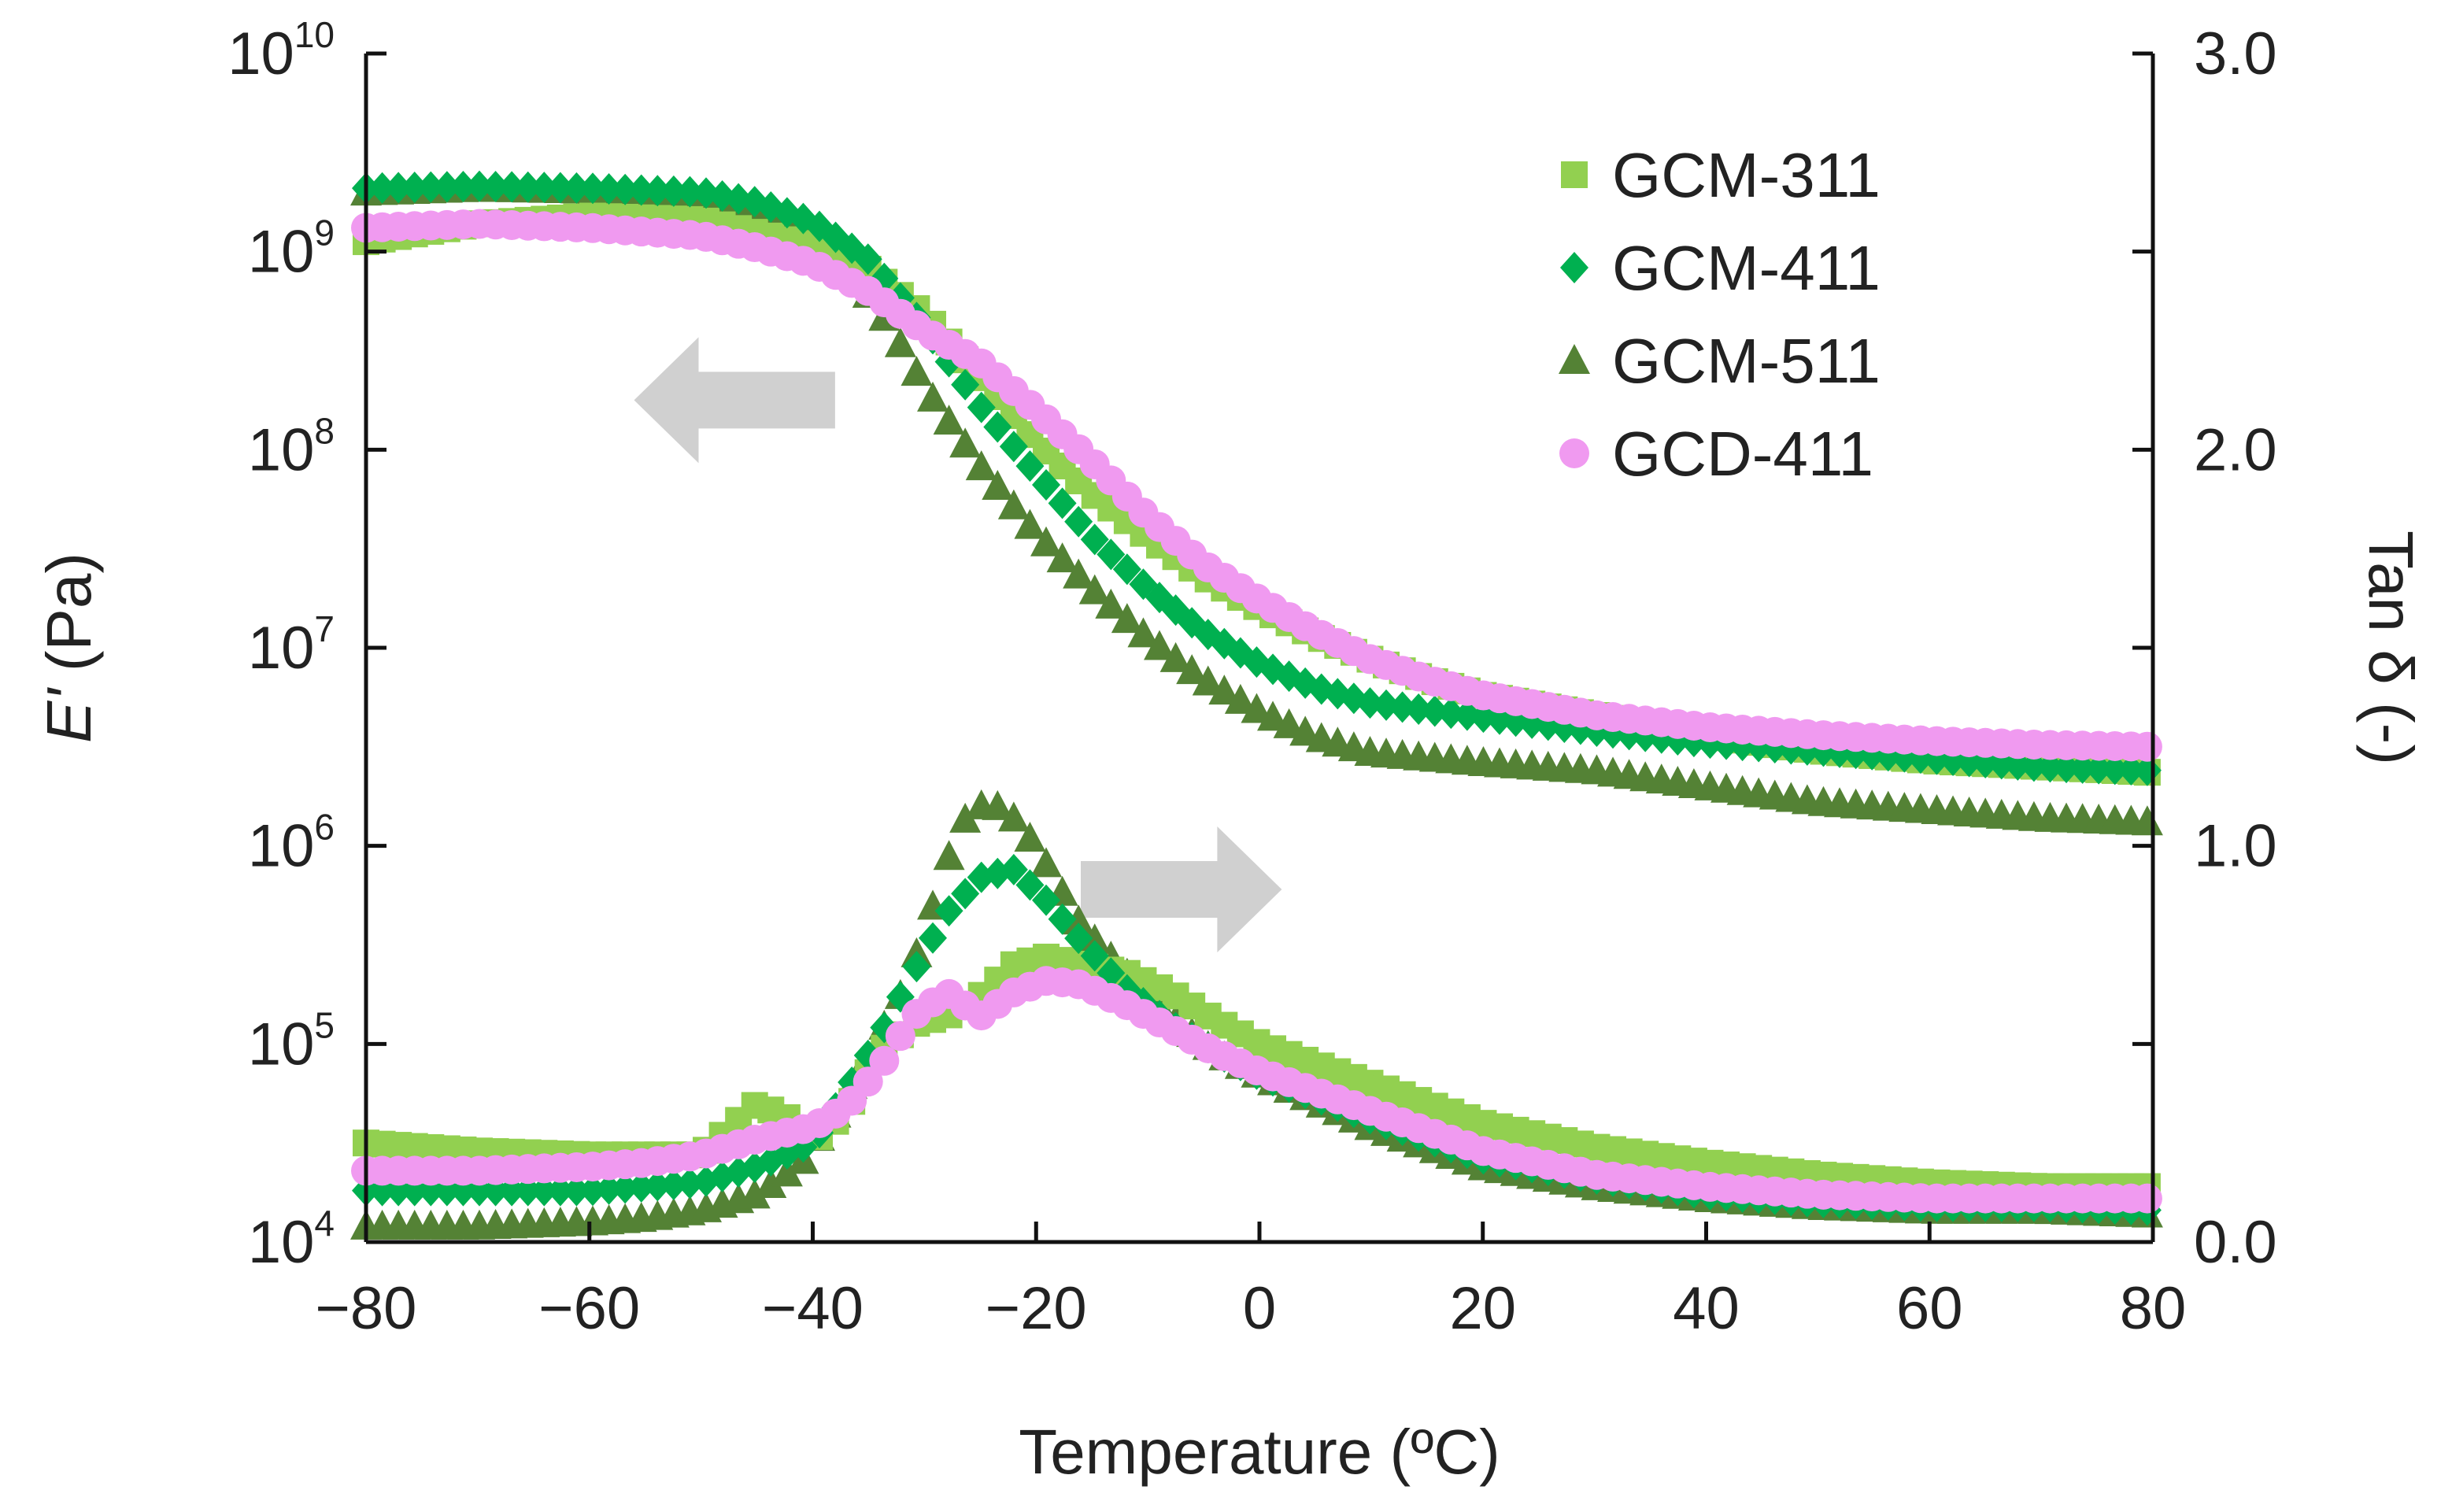 Image resolution: width=2452 pixels, height=1512 pixels. What do you see at coordinates (1037, 1308) in the screenshot?
I see `x-tick-label: −20` at bounding box center [1037, 1308].